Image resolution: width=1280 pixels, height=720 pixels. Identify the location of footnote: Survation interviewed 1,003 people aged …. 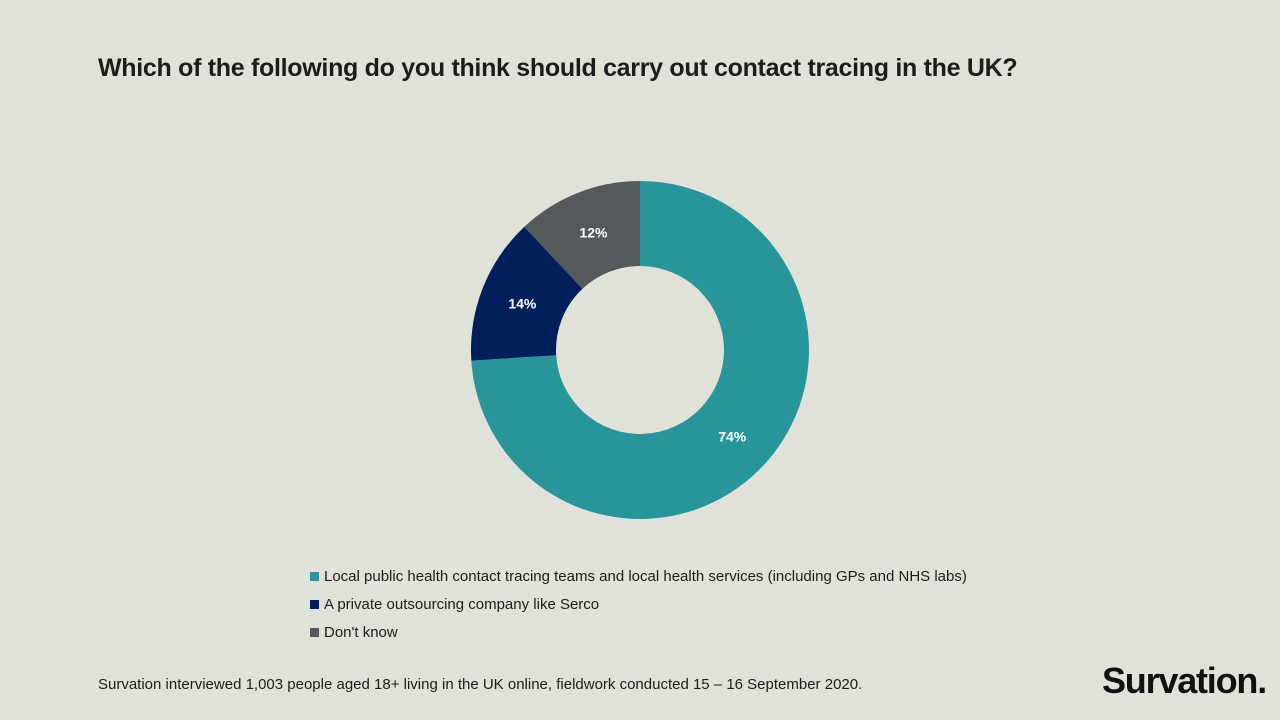
(480, 684).